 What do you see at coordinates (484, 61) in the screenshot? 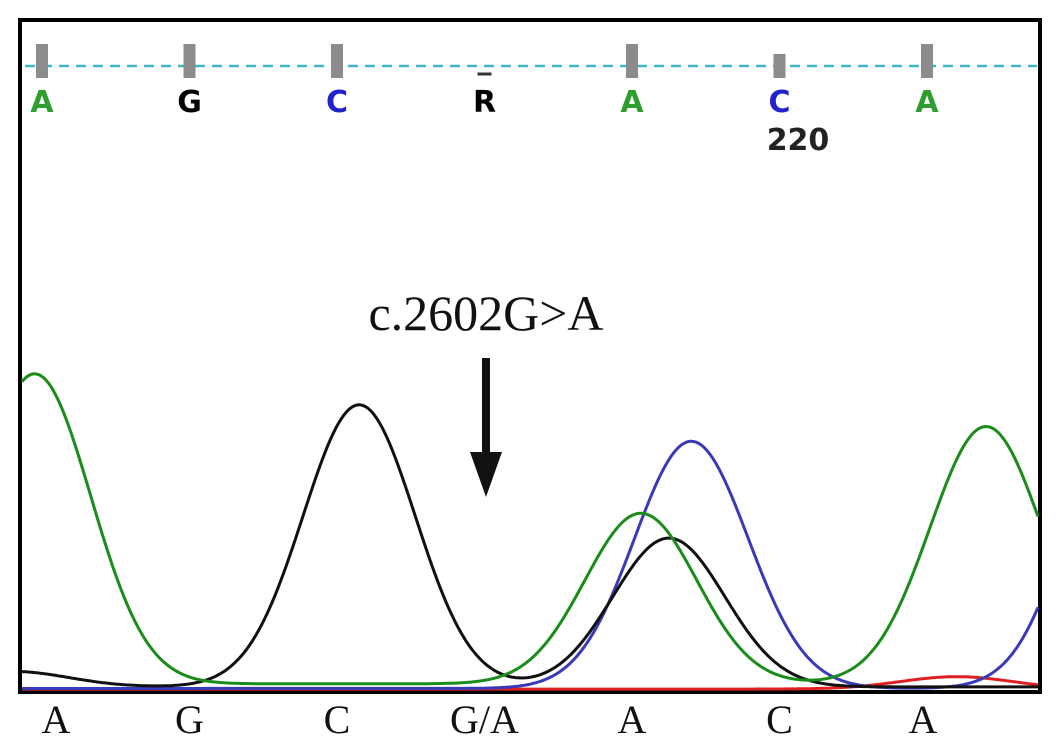
I see `quality-bars` at bounding box center [484, 61].